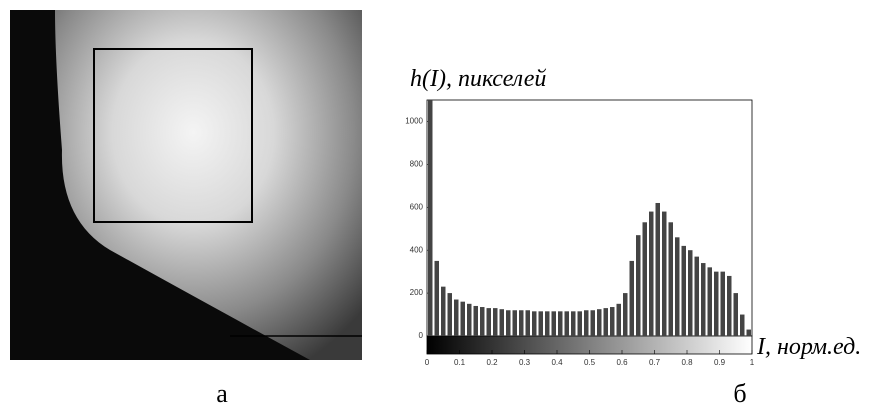  What do you see at coordinates (655, 362) in the screenshot?
I see `x-tick-label: 0.7` at bounding box center [655, 362].